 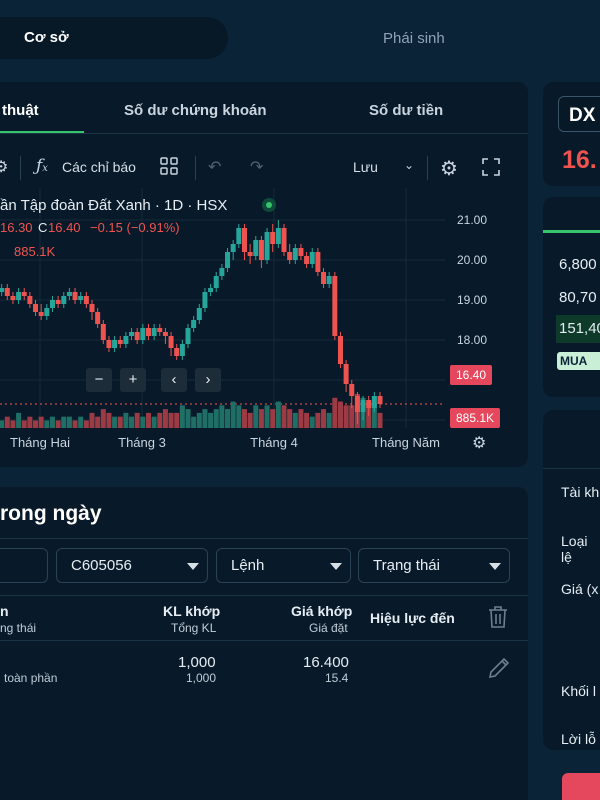 I want to click on toolbar-divider, so click(x=20, y=168).